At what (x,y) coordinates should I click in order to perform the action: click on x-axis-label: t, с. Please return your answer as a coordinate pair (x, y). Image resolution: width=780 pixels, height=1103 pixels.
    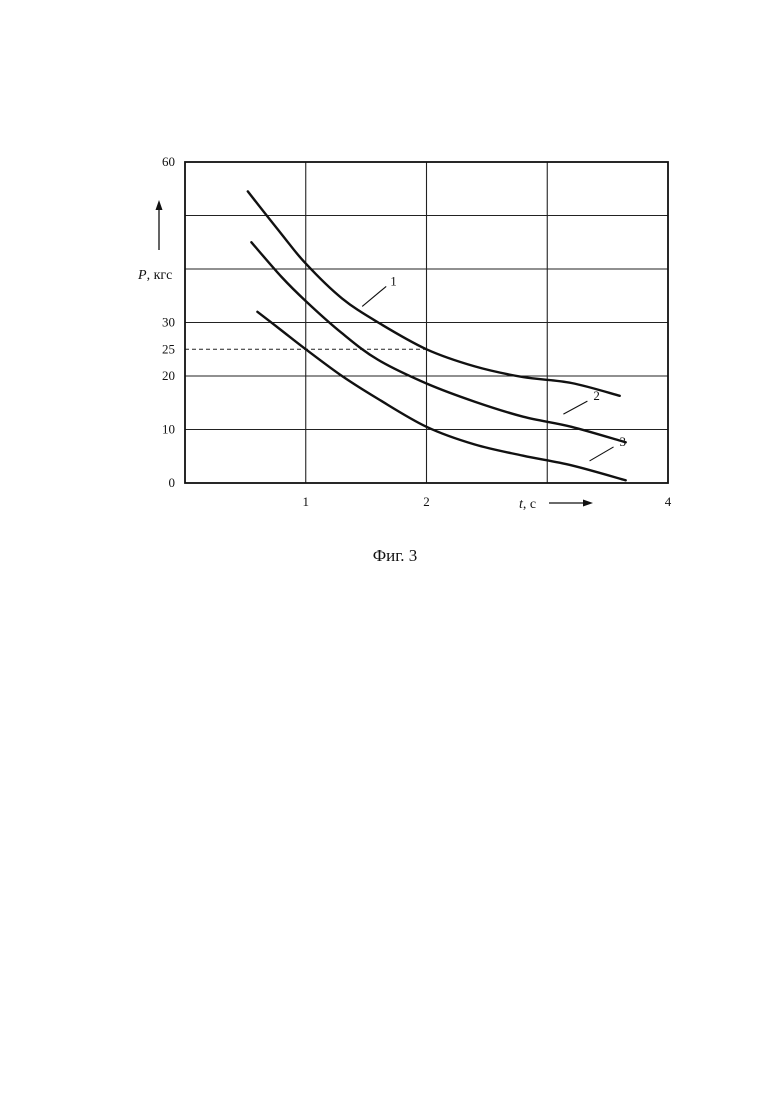
    Looking at the image, I should click on (527, 504).